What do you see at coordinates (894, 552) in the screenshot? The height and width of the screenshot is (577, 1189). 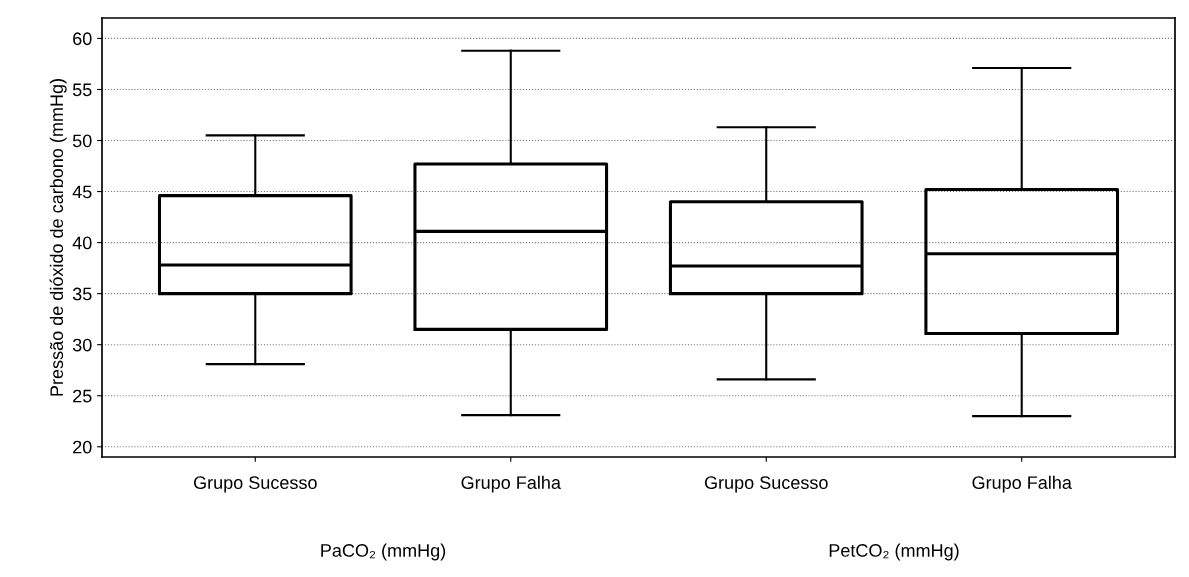 I see `text: PetCO₂ (mmHg)` at bounding box center [894, 552].